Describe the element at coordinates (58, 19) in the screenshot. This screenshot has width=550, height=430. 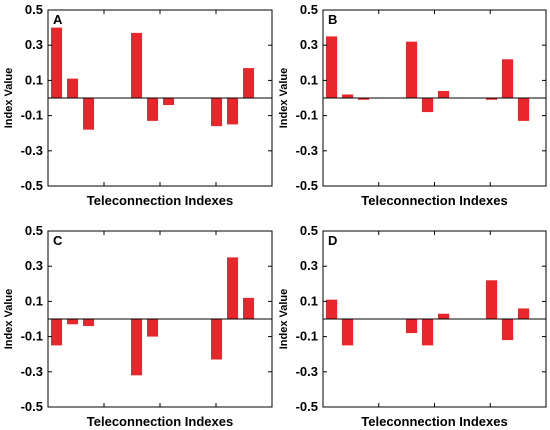
I see `panel-label: A` at that location.